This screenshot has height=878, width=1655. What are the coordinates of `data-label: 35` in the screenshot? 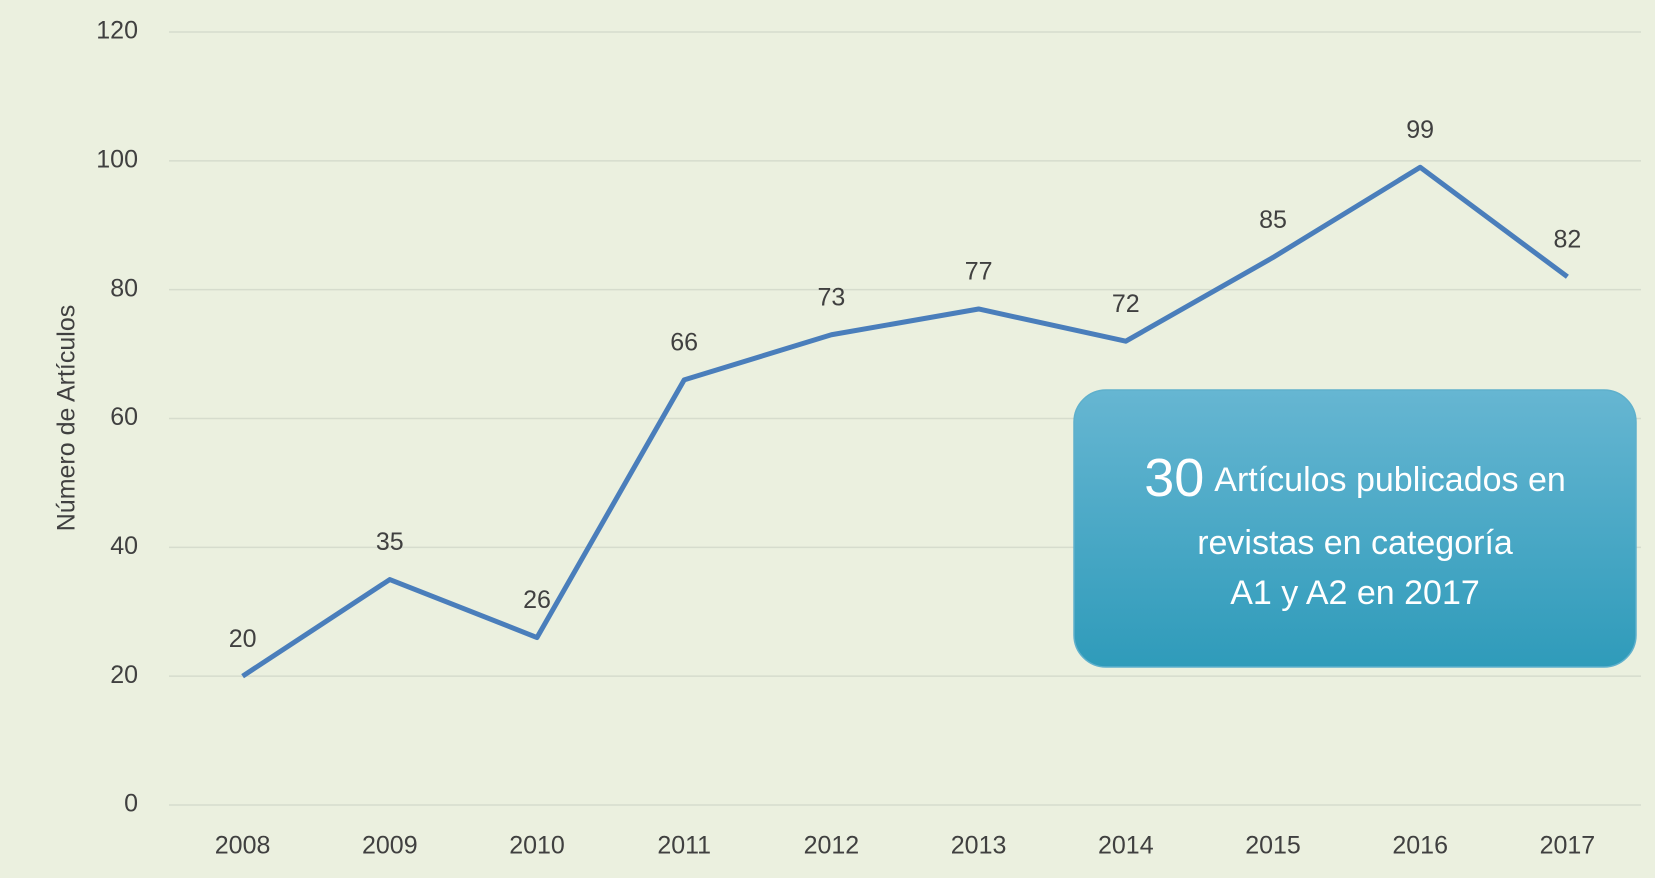 It's located at (390, 542).